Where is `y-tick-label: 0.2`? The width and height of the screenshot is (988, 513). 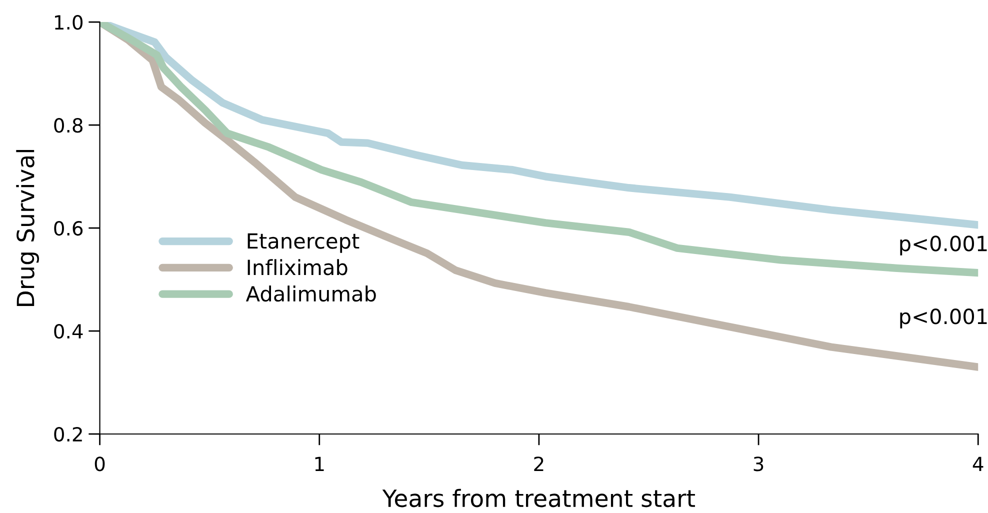
y-tick-label: 0.2 is located at coordinates (68, 434).